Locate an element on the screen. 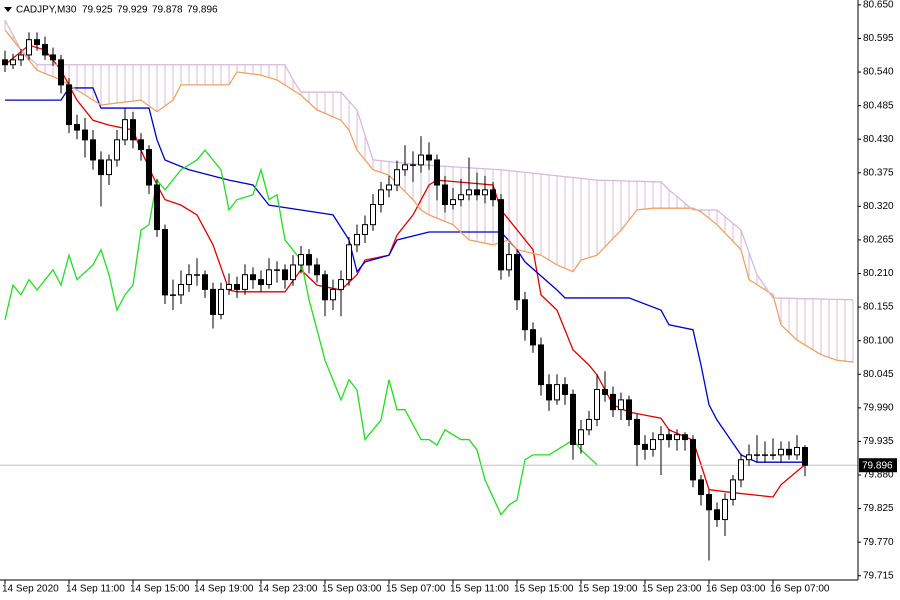 The height and width of the screenshot is (600, 900). y-tick-label: 80.045 is located at coordinates (878, 374).